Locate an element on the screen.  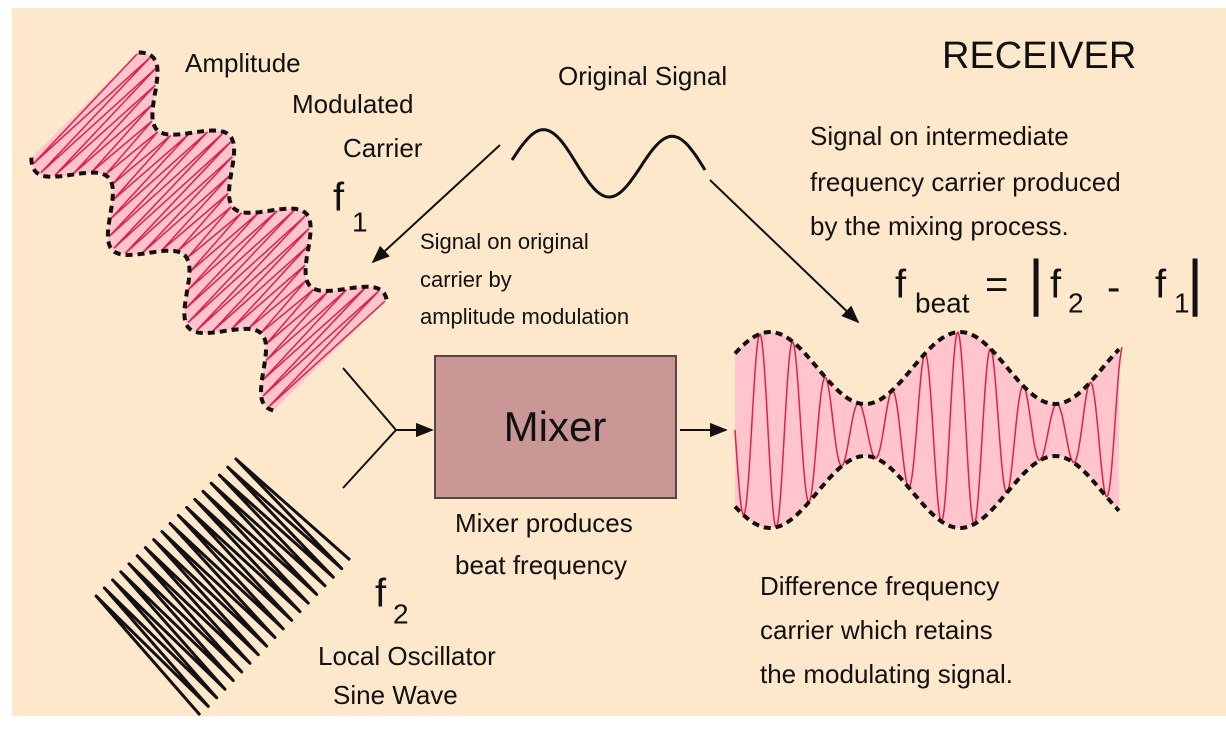
note: the modulating signal. is located at coordinates (886, 674).